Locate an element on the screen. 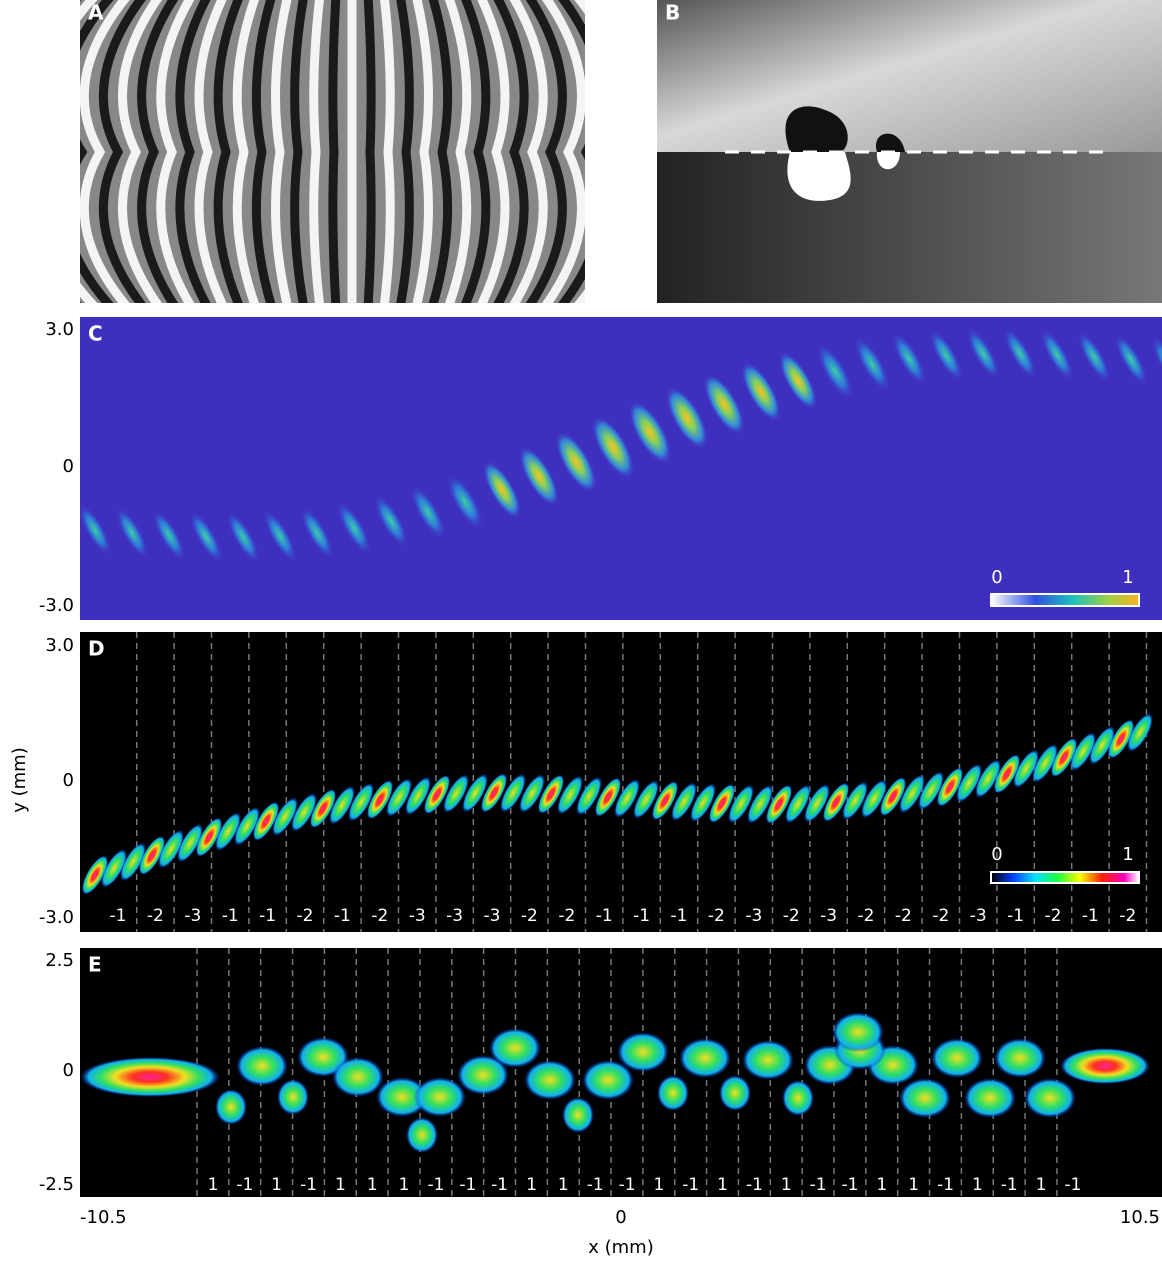 The height and width of the screenshot is (1261, 1162). y-axis-label: y (mm) is located at coordinates (19, 780).